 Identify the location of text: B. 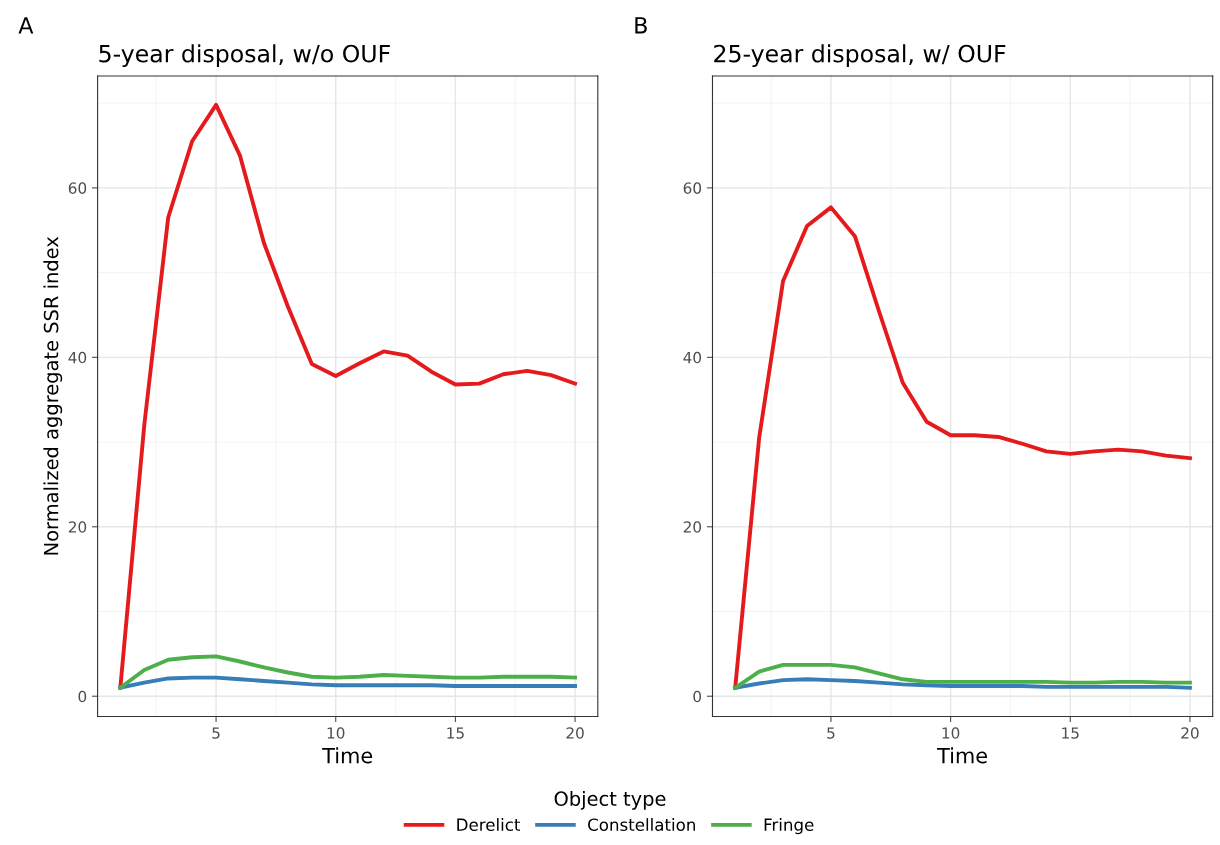
(641, 25).